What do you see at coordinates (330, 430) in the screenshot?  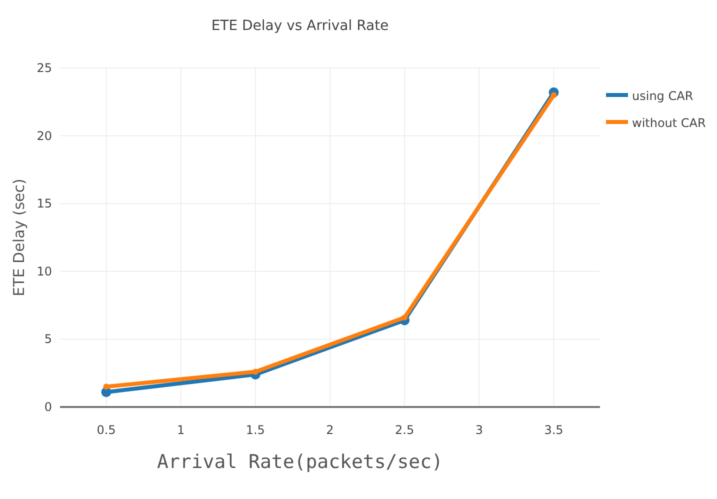 I see `x-tick-label: 2` at bounding box center [330, 430].